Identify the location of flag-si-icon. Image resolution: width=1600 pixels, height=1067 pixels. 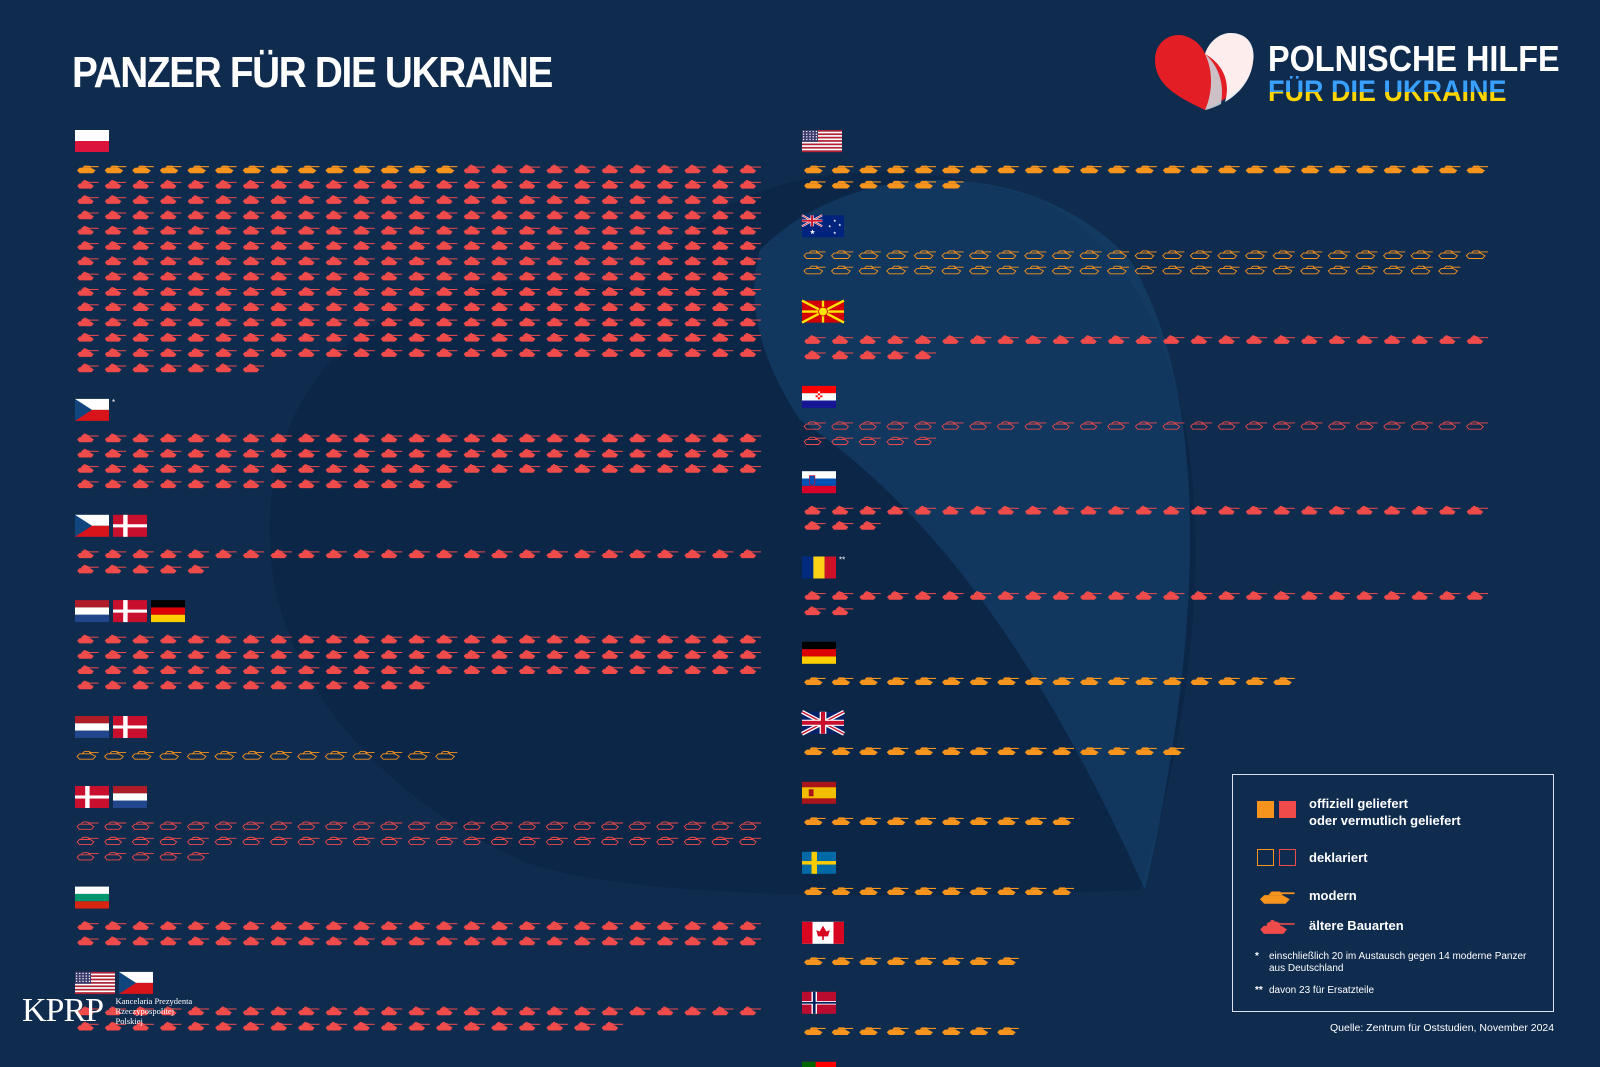
(819, 482).